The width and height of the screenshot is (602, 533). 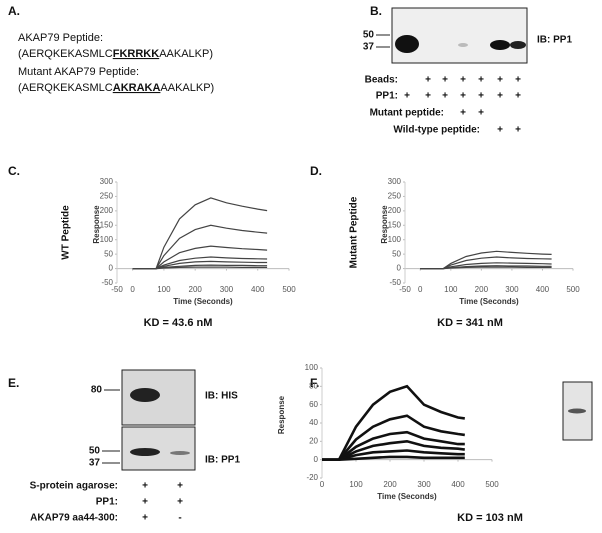 What do you see at coordinates (78, 72) in the screenshot?
I see `peptide-title: Mutant AKAP79 Peptide:` at bounding box center [78, 72].